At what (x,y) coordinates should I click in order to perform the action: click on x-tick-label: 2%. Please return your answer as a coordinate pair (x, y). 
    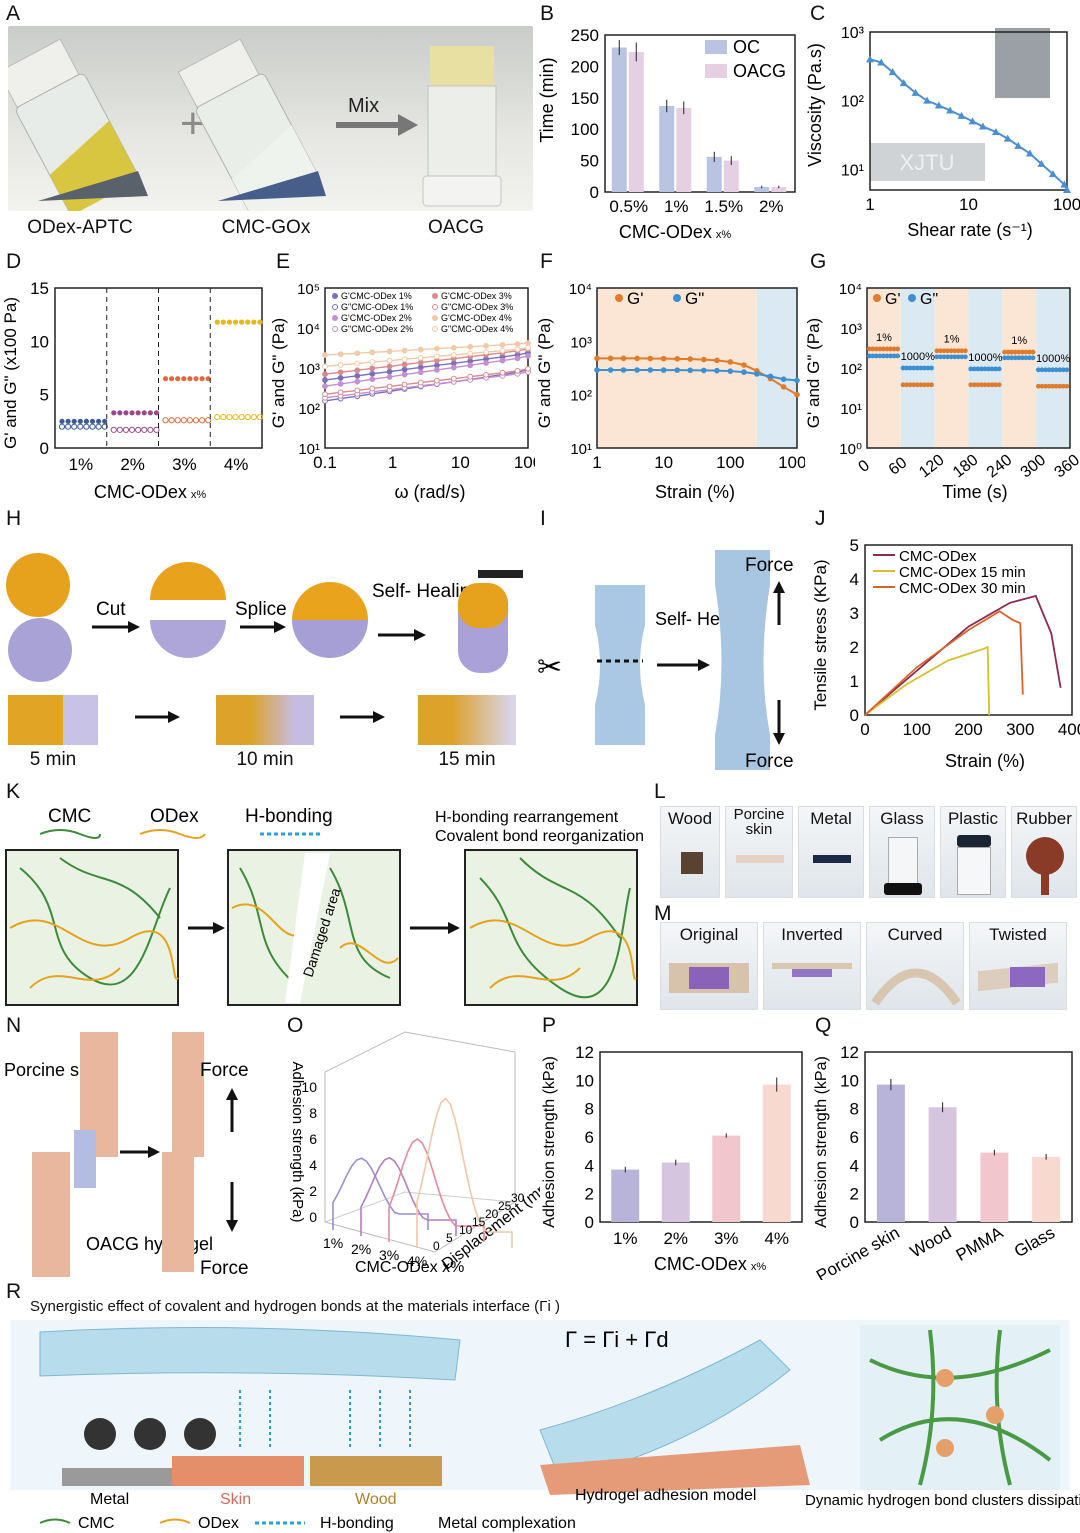
    Looking at the image, I should click on (132, 464).